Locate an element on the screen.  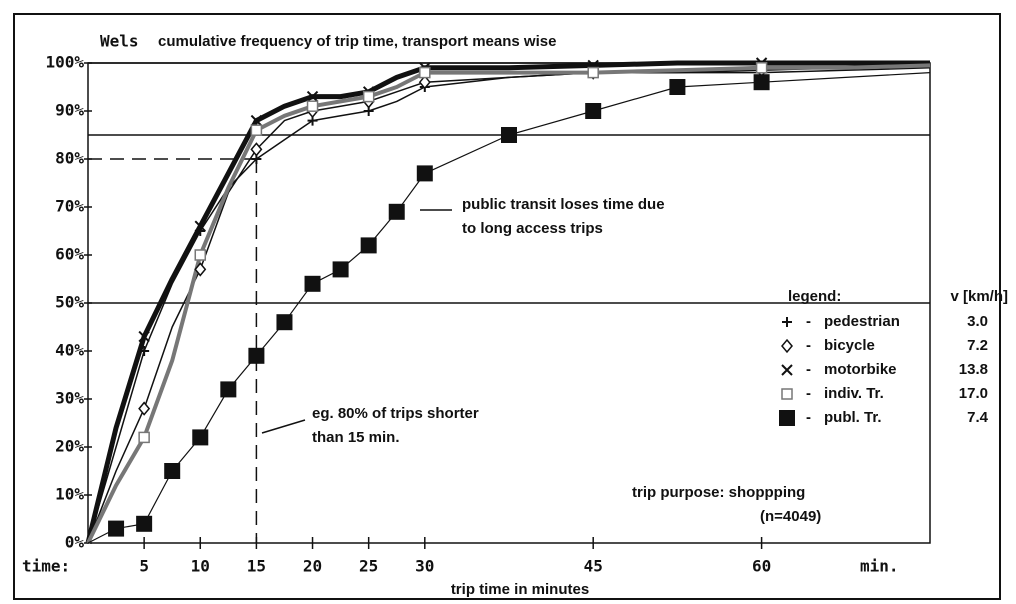
legend-speed: 7.4 is located at coordinates (978, 417).